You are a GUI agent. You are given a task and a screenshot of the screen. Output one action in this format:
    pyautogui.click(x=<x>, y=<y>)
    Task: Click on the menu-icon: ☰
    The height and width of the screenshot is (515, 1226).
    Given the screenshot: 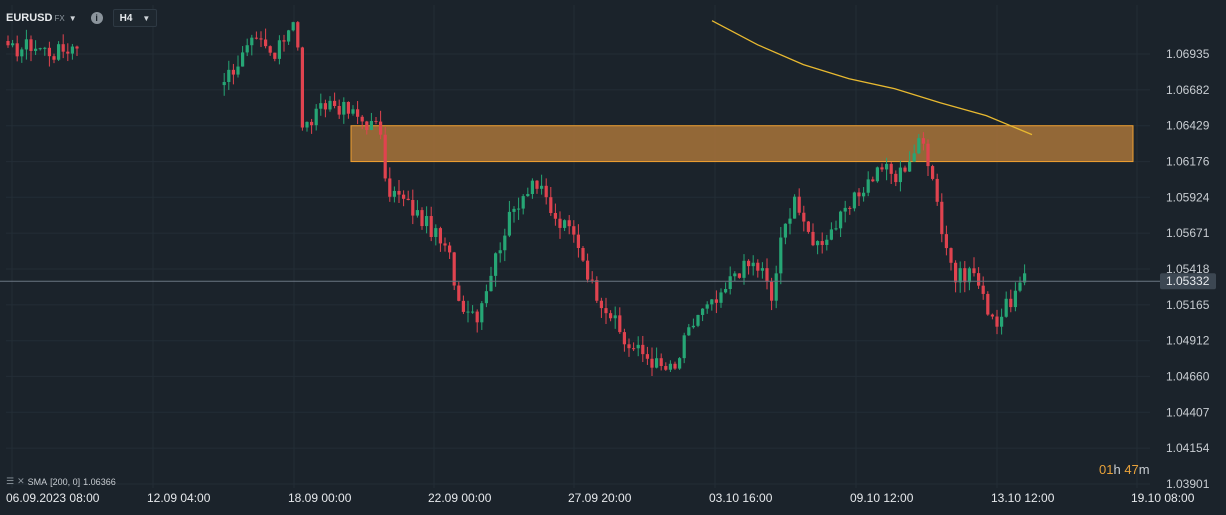 What is the action you would take?
    pyautogui.click(x=10, y=481)
    